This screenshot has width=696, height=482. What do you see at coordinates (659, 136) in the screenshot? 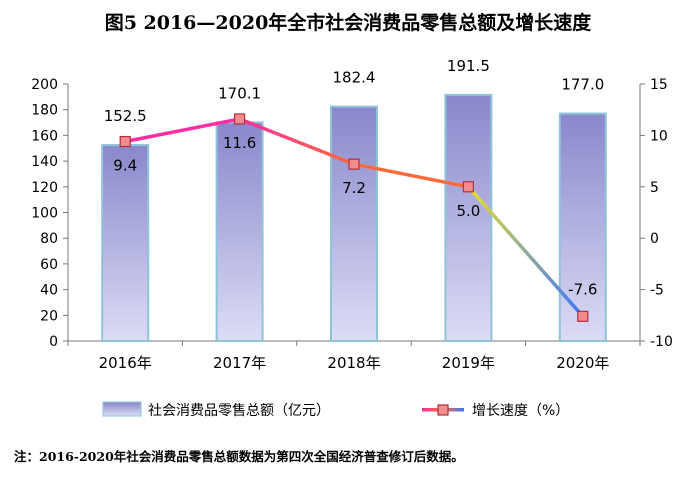
I see `right-axis-tick-label: 10` at bounding box center [659, 136].